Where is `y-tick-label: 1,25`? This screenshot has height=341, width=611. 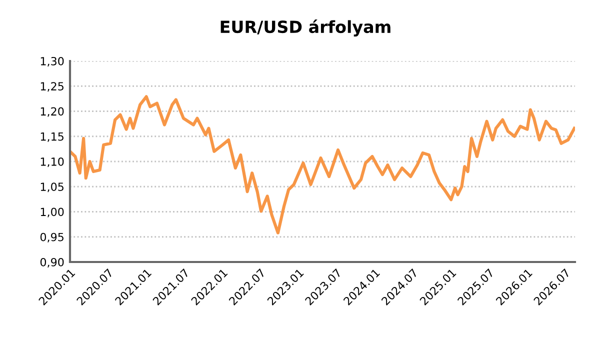 y-tick-label: 1,25 is located at coordinates (52, 87).